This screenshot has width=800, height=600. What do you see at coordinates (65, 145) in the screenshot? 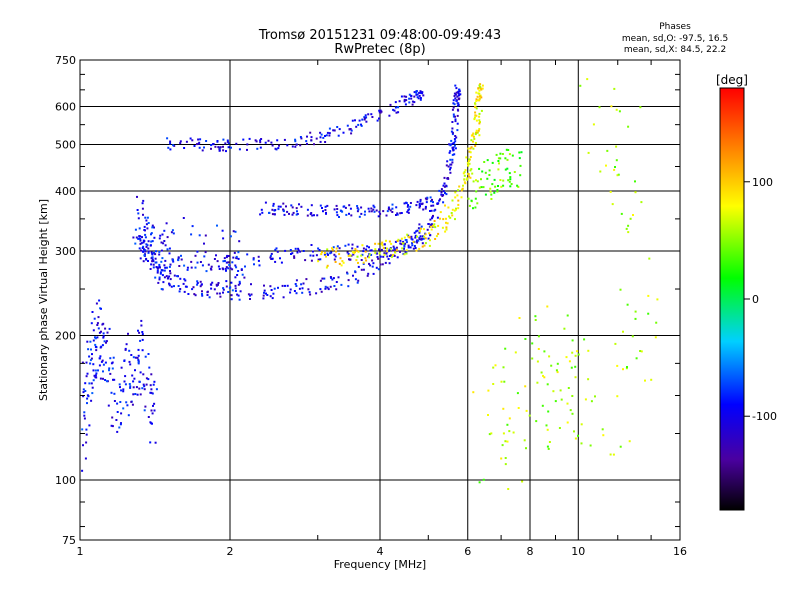
I see `y-tick-label: 500` at bounding box center [65, 145].